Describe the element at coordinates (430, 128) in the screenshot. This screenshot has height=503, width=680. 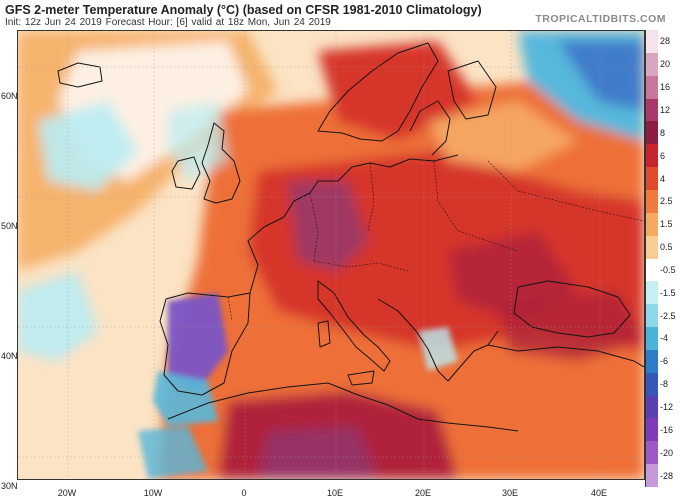
I see `baltic-coast` at that location.